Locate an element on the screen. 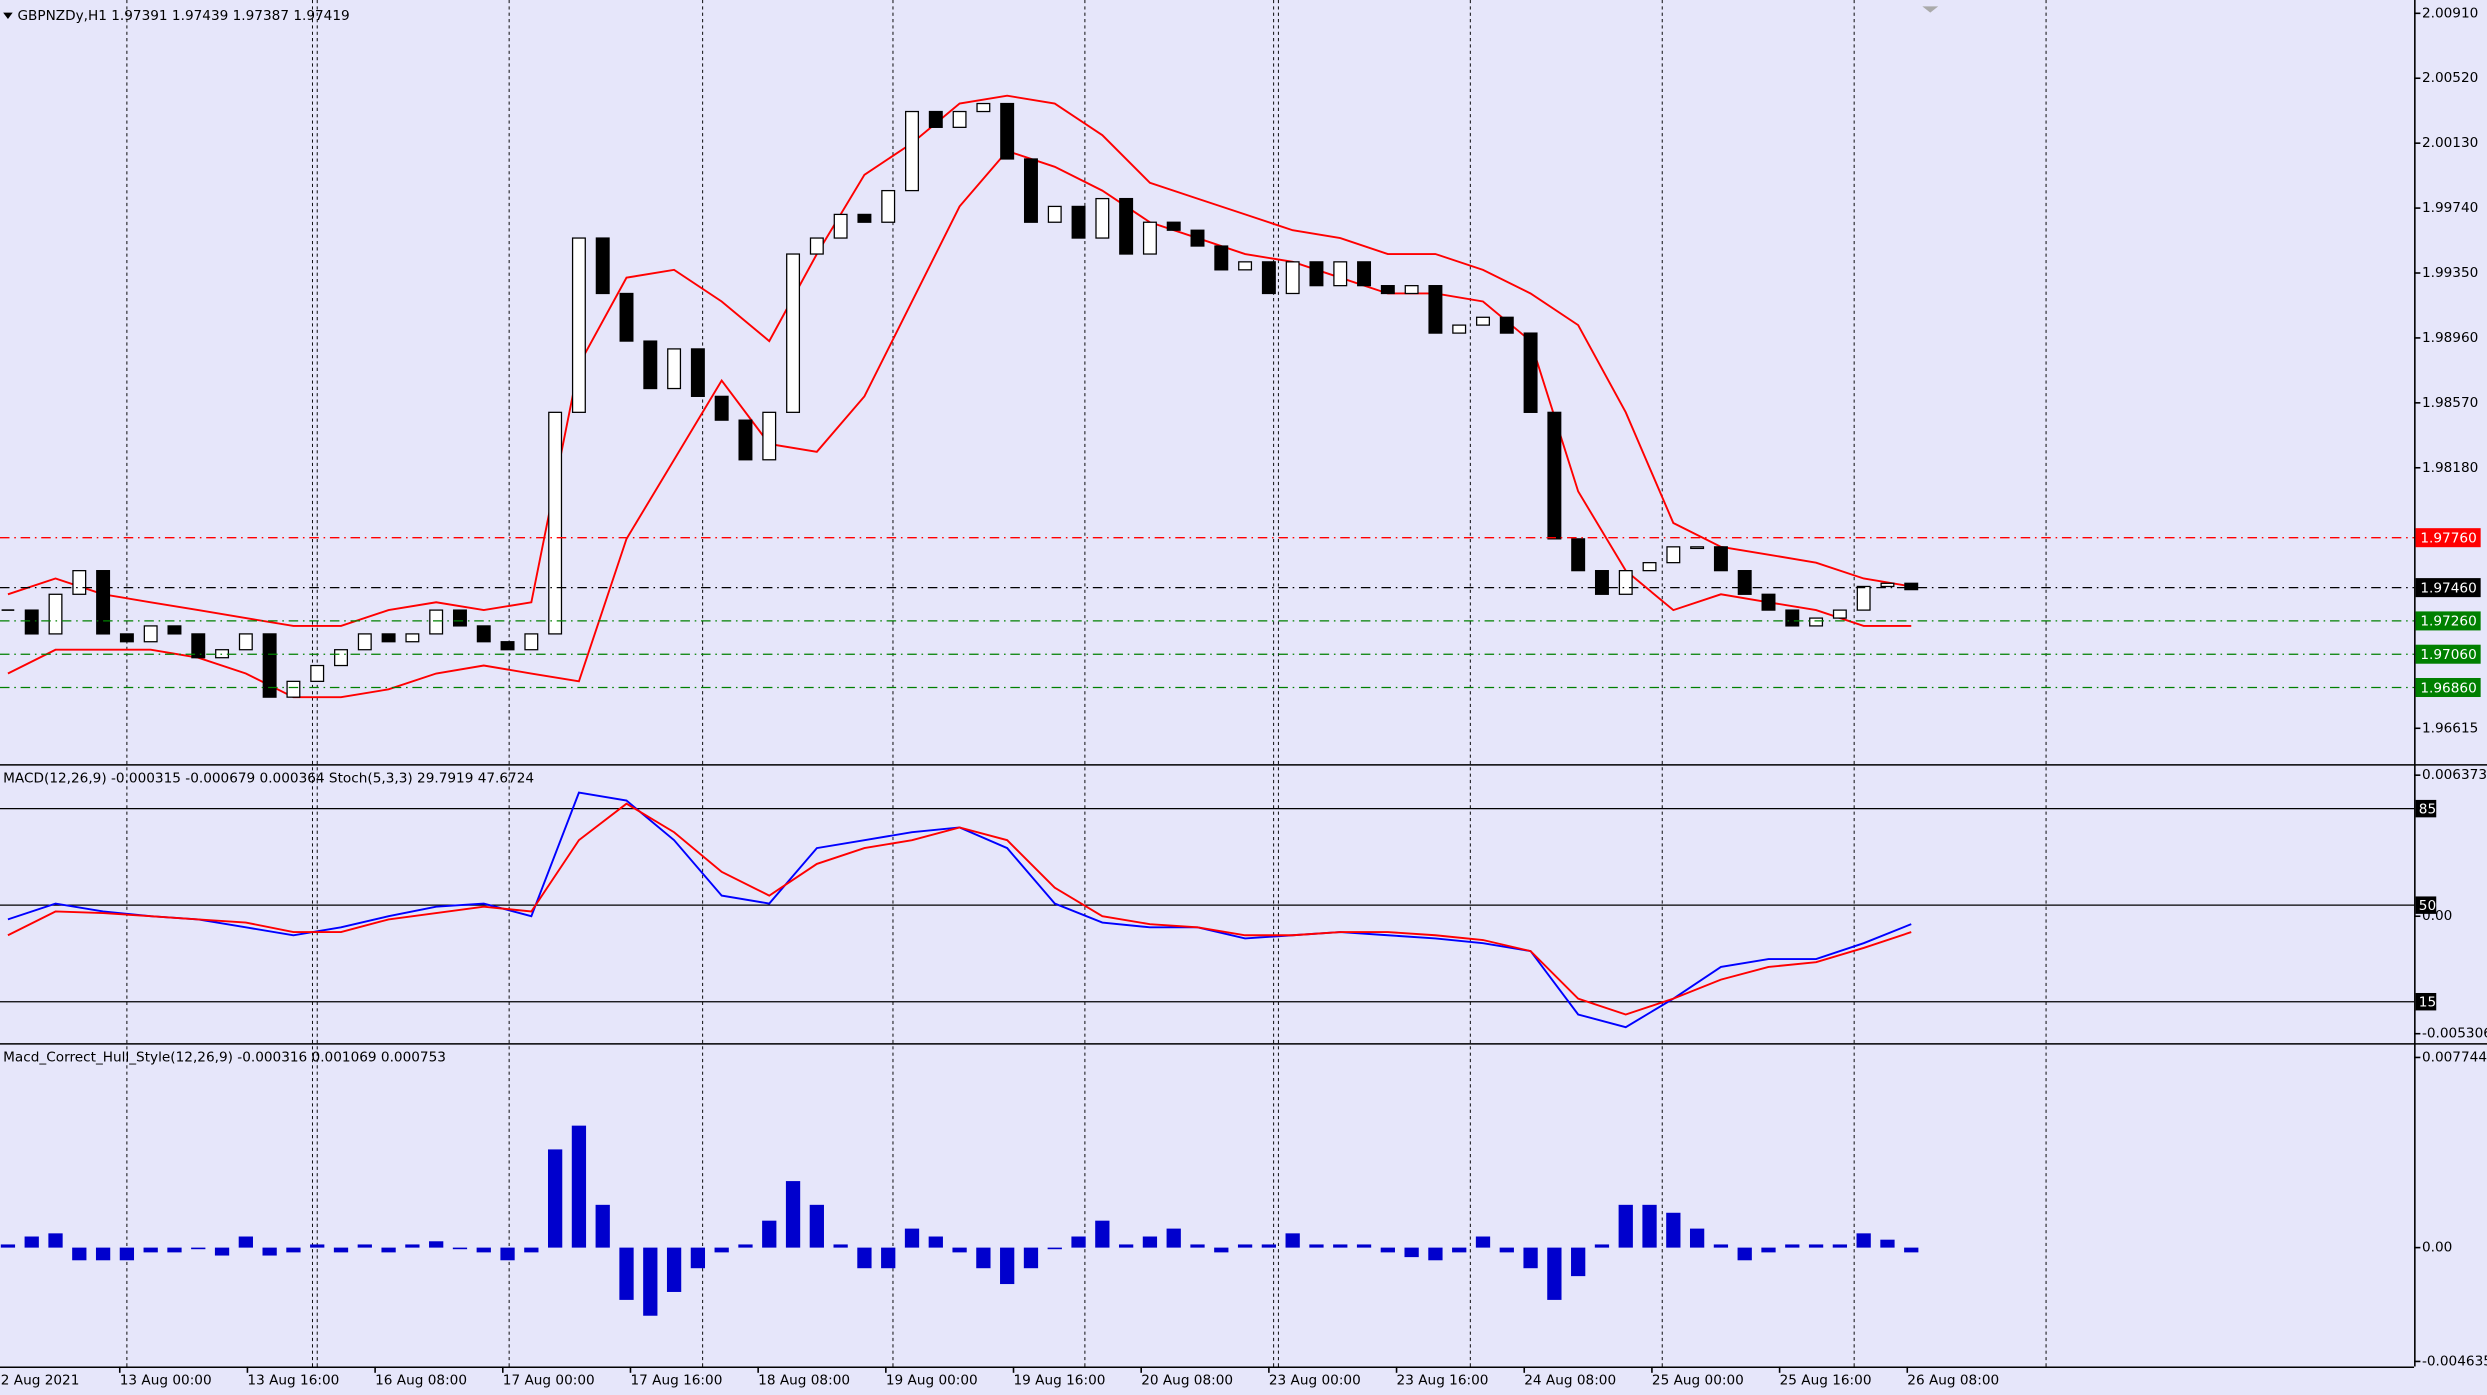  y-tick-label: 2.00520 is located at coordinates (2450, 78).